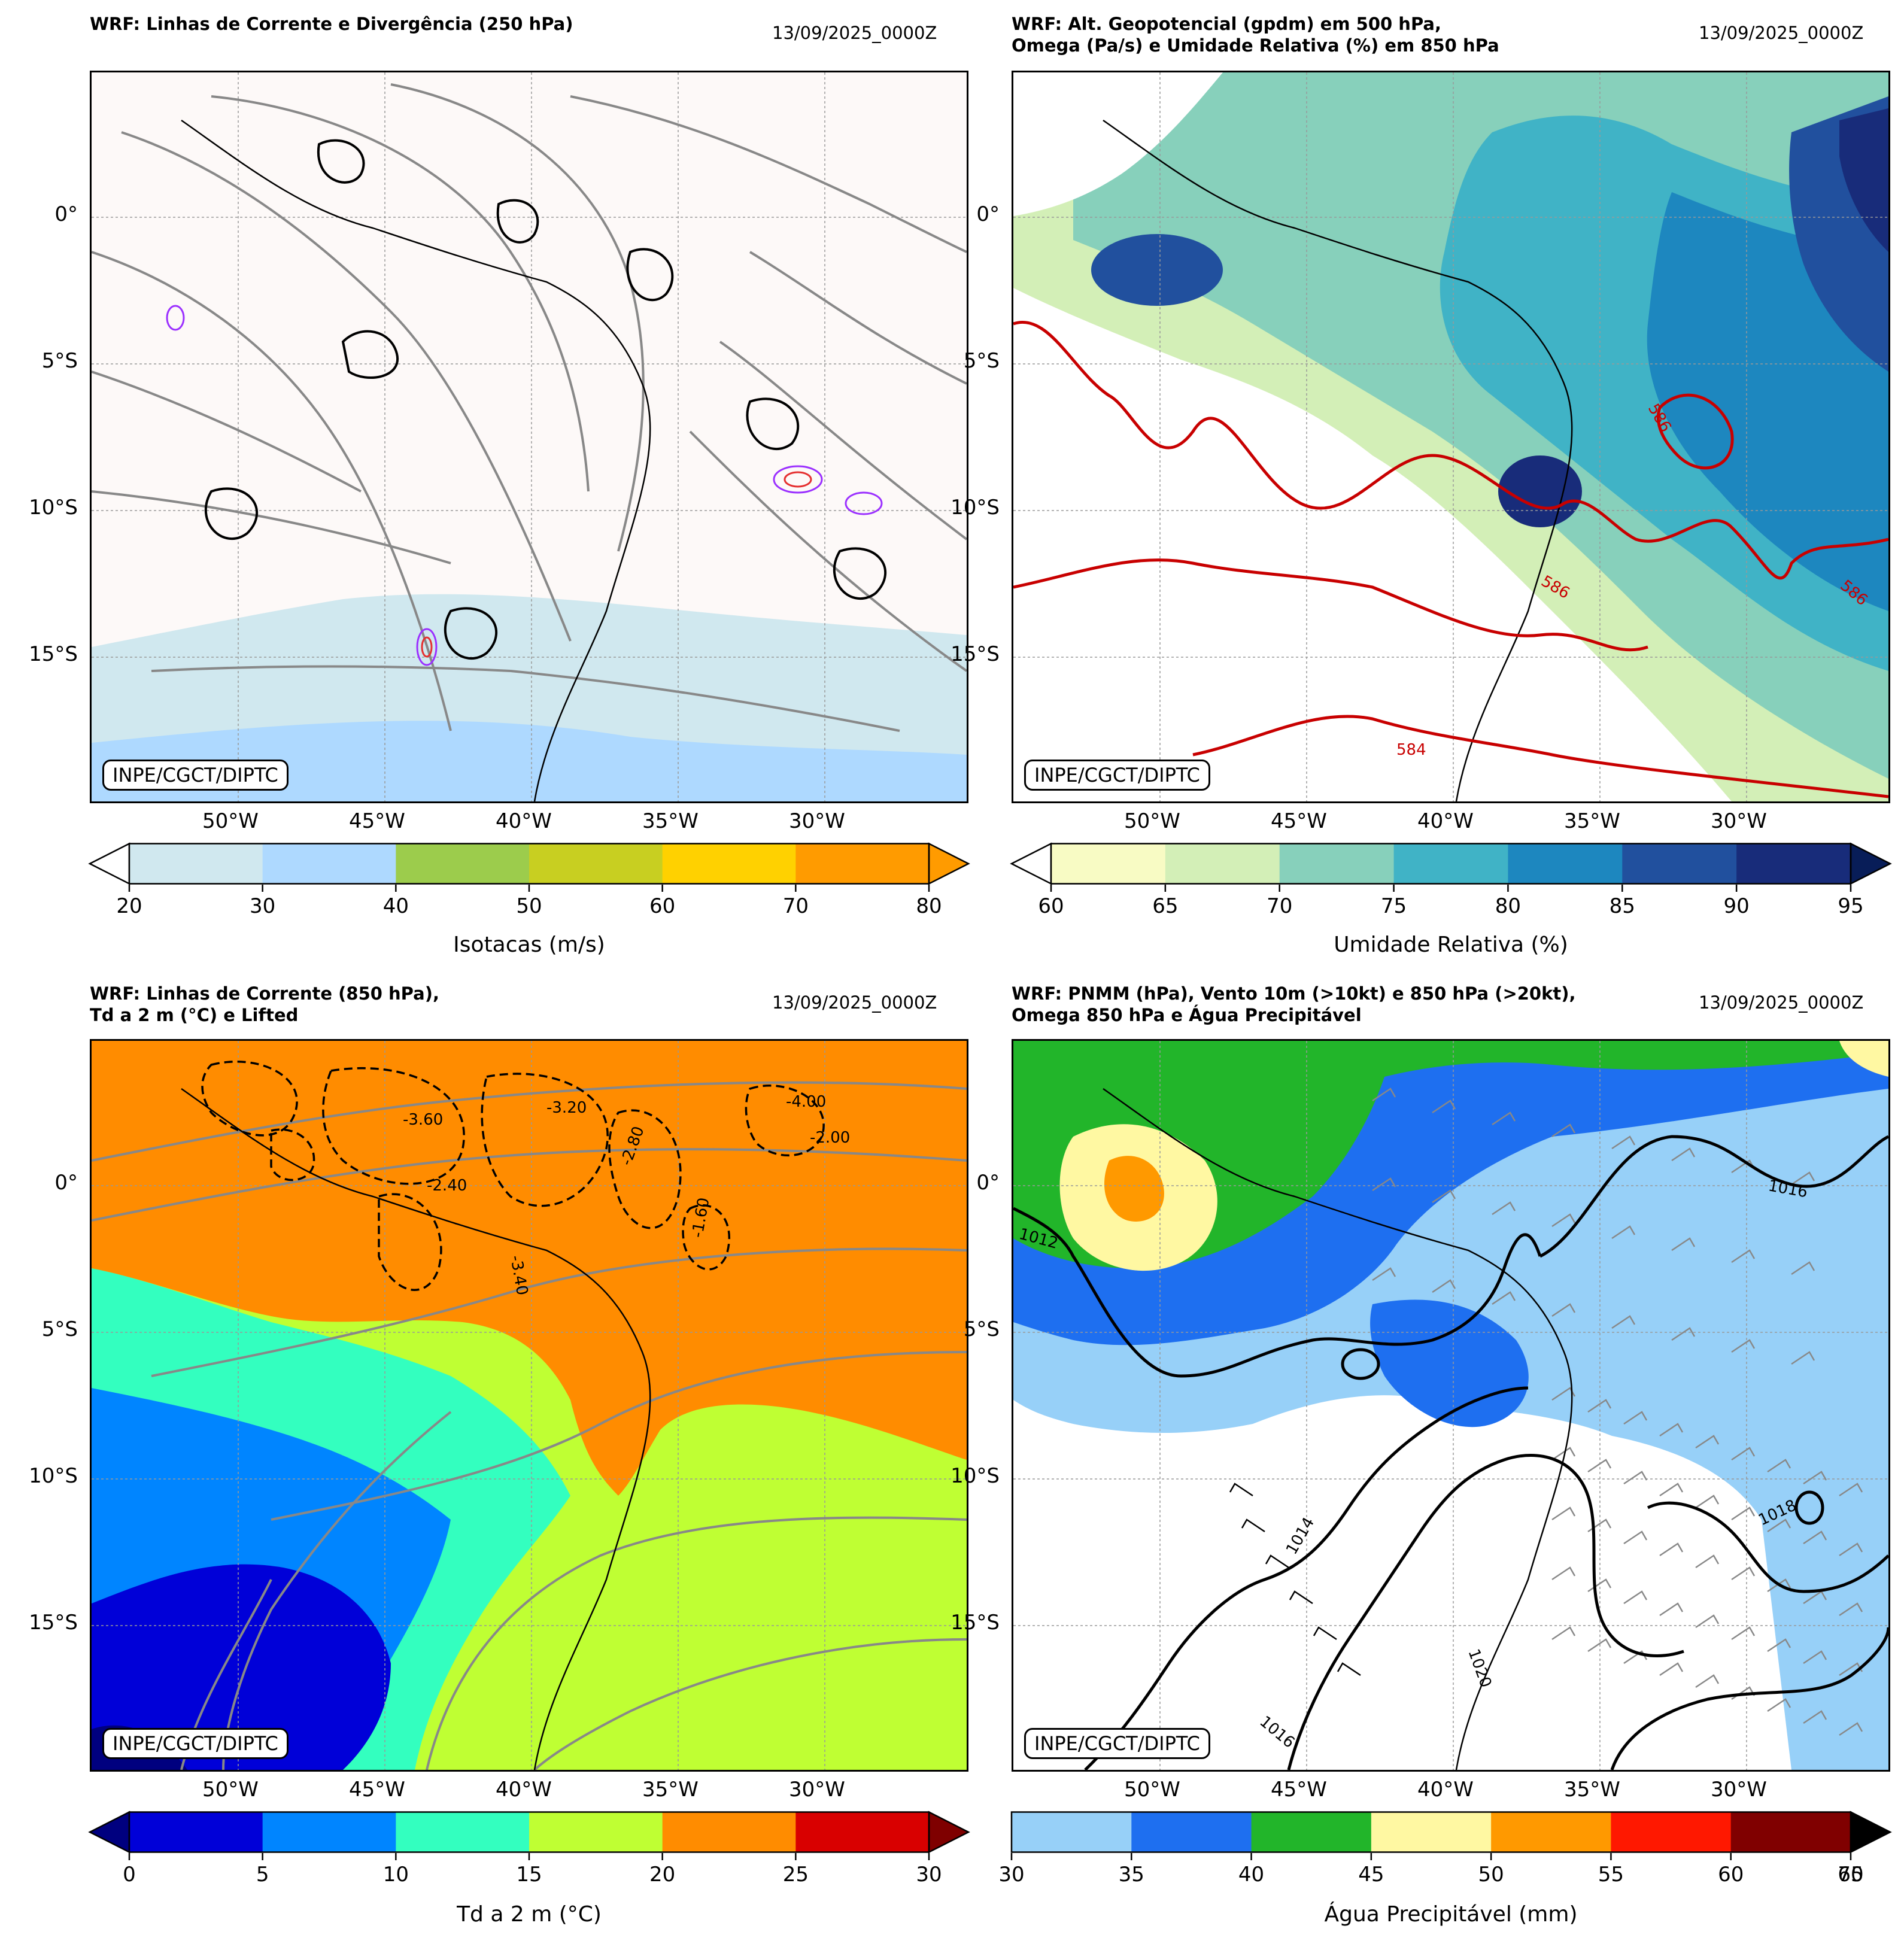 Image resolution: width=1904 pixels, height=1953 pixels. I want to click on colorbar-label: Água Precipitável (mm), so click(1451, 1914).